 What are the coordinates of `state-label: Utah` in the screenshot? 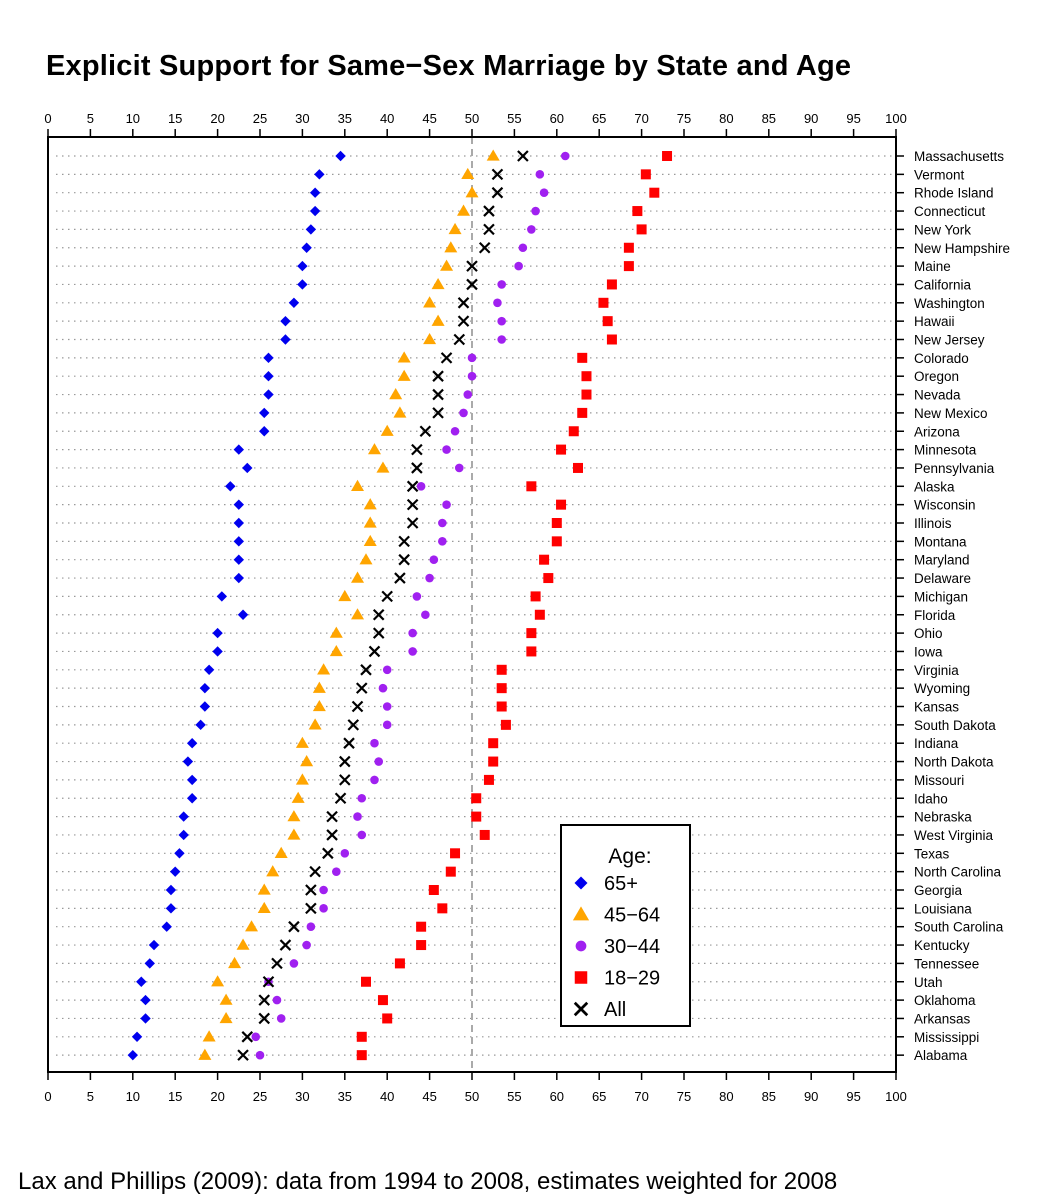 It's located at (928, 982).